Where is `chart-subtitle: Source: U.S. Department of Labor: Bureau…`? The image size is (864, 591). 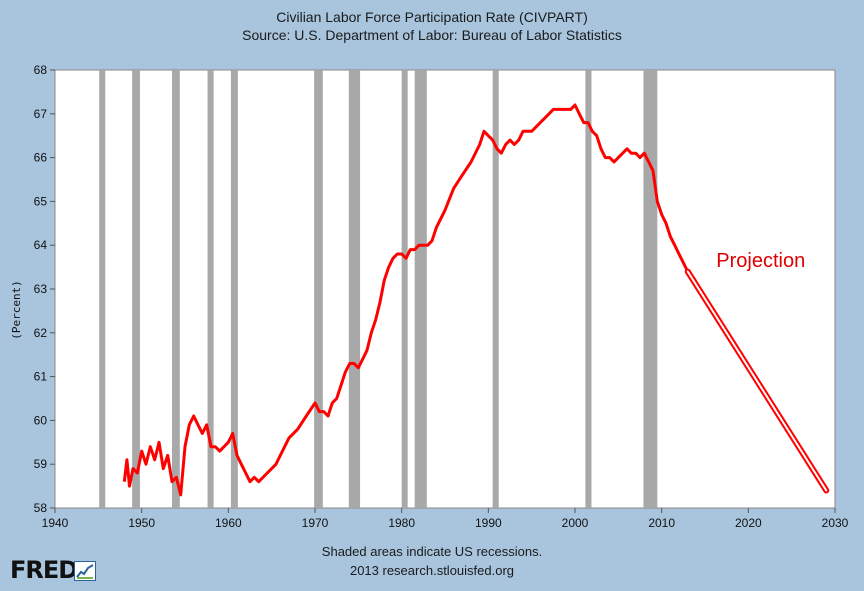 chart-subtitle: Source: U.S. Department of Labor: Bureau… is located at coordinates (432, 35).